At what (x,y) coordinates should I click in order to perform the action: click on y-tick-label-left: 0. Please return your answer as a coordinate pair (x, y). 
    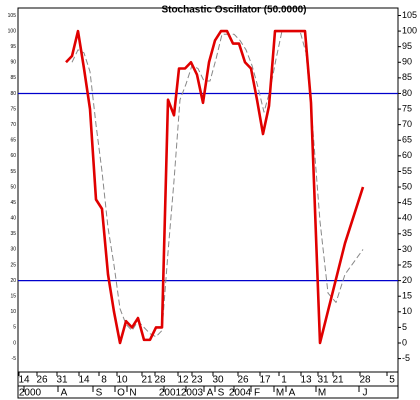
    Looking at the image, I should click on (14, 343).